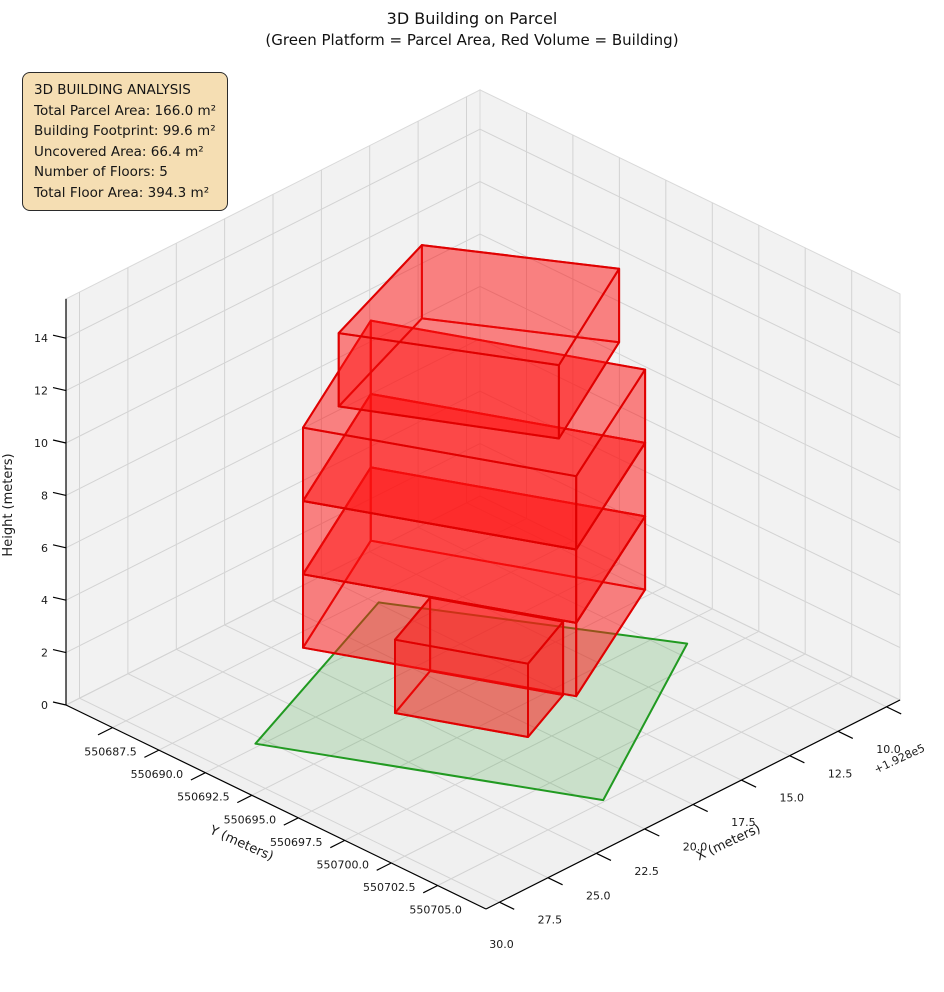 The width and height of the screenshot is (944, 992). Describe the element at coordinates (41, 391) in the screenshot. I see `svg-text: 12` at that location.